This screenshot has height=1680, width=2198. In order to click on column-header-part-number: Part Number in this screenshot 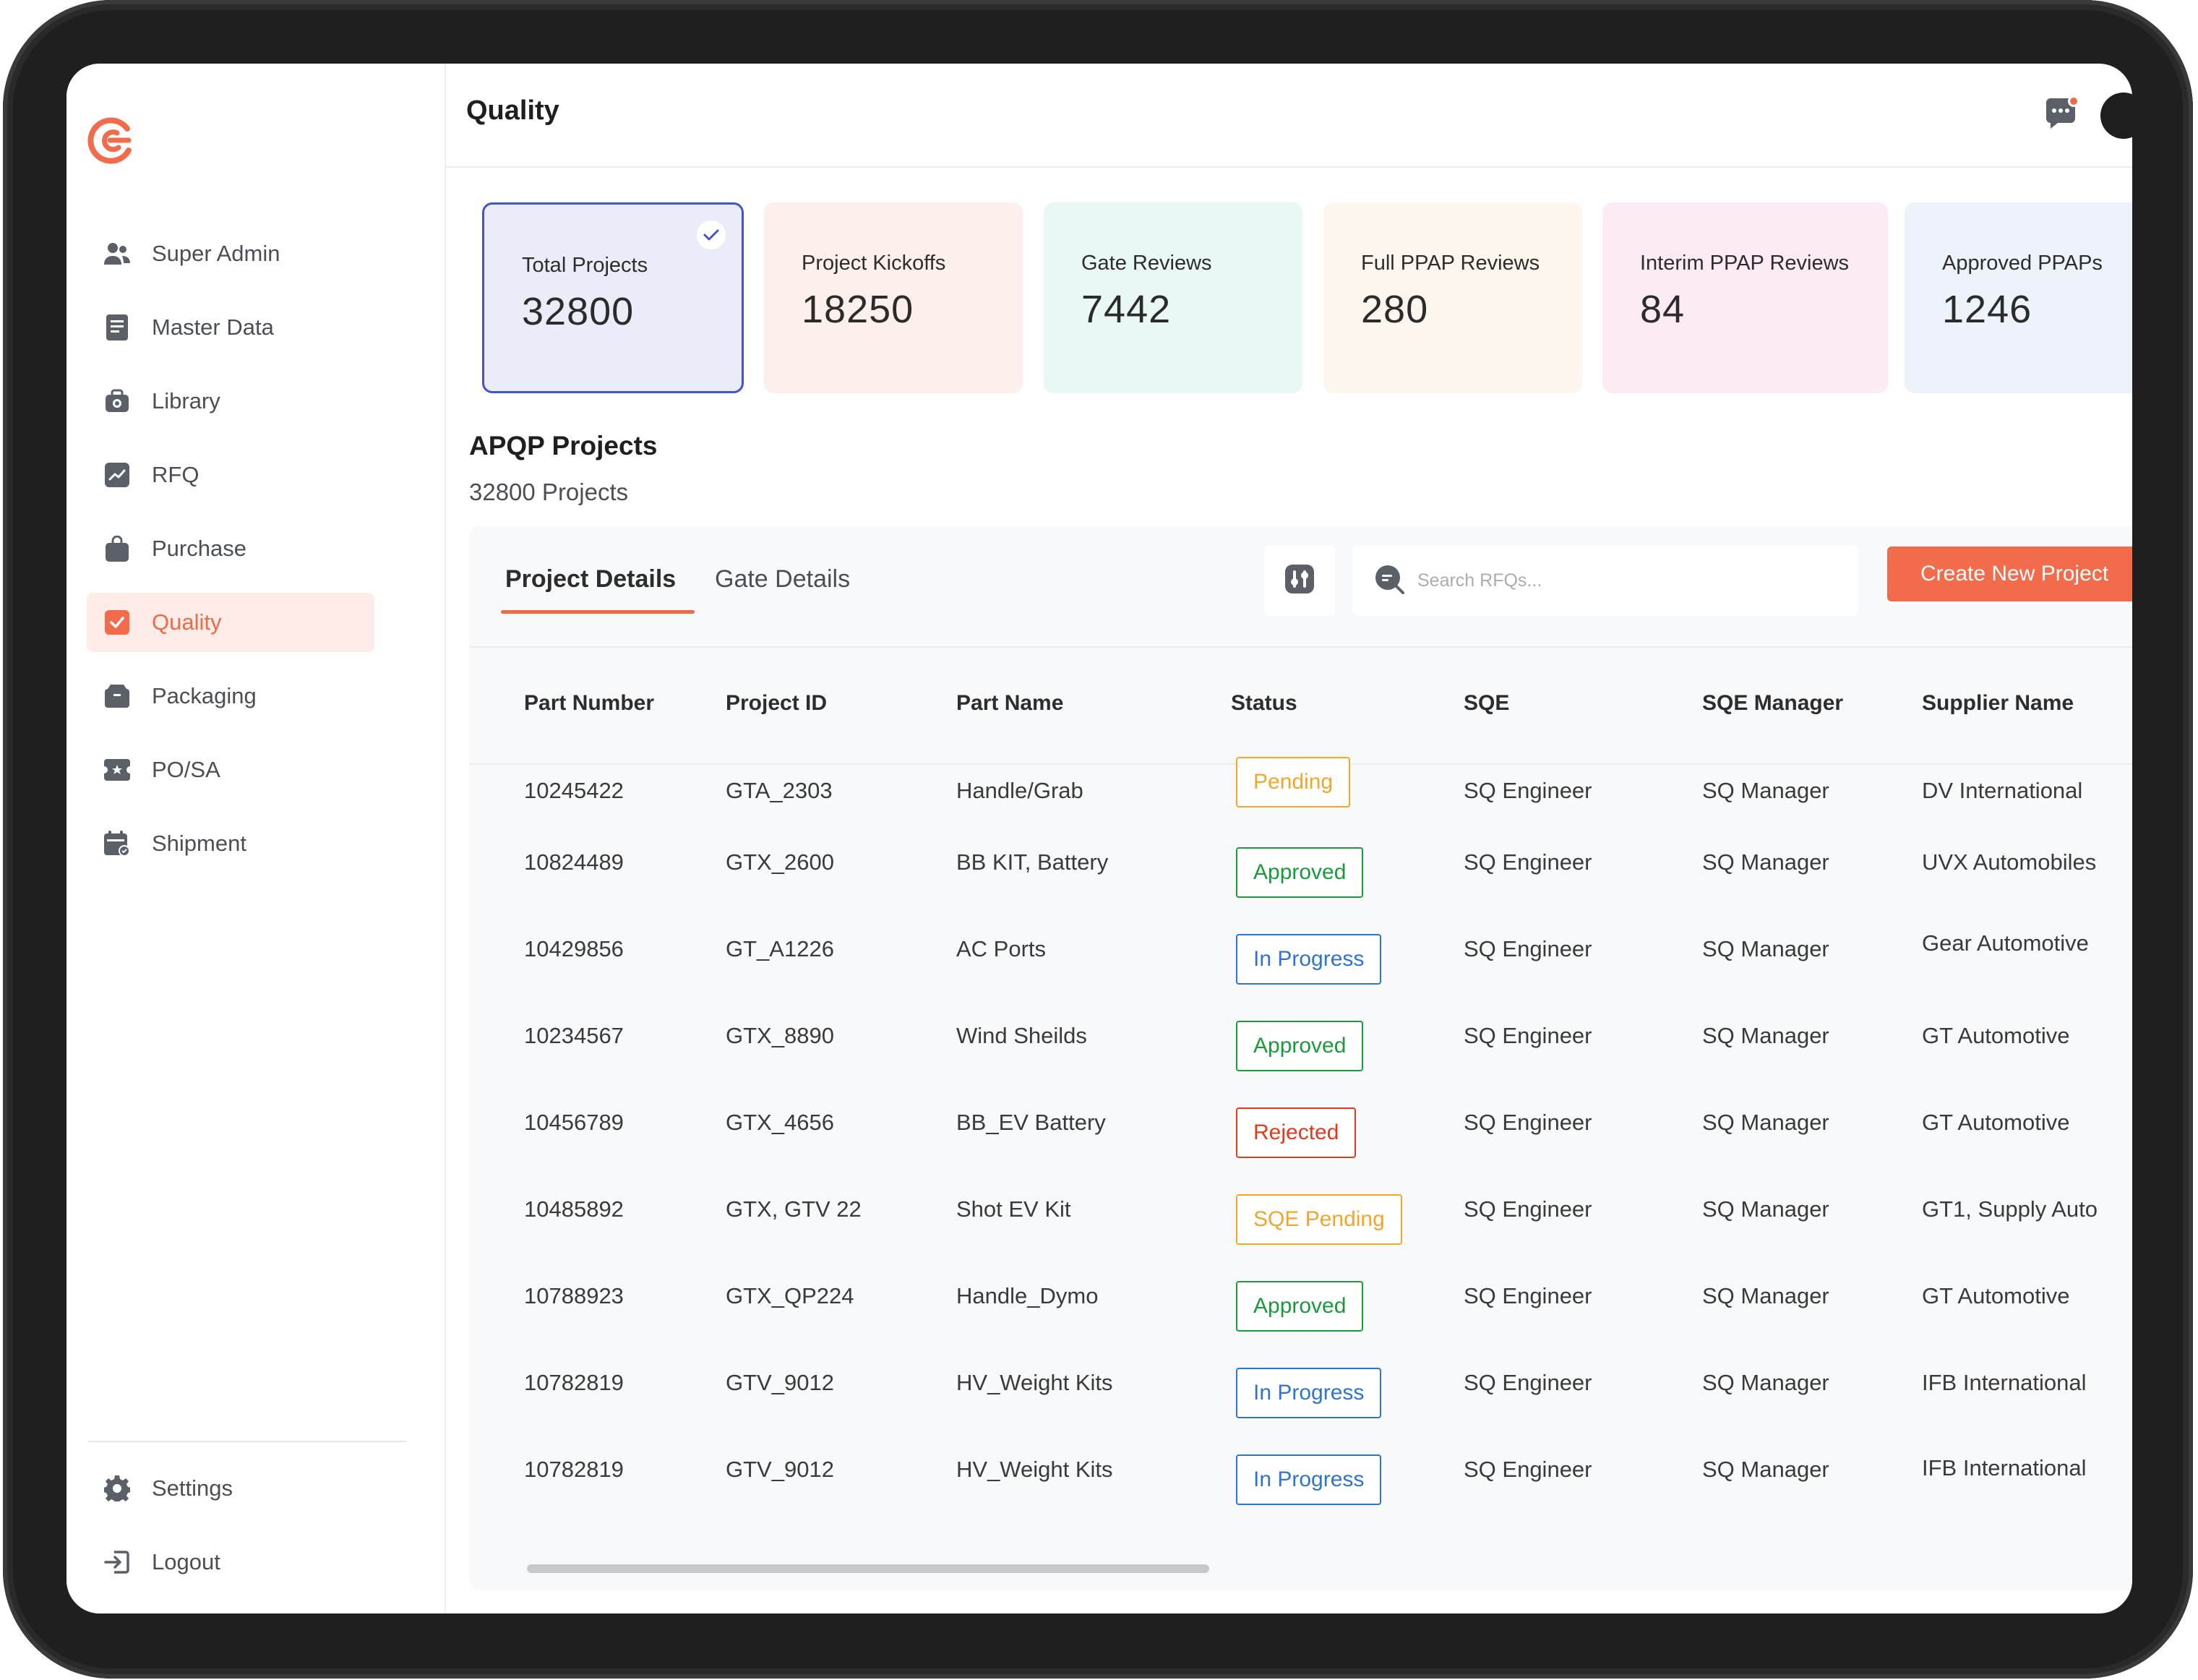, I will do `click(589, 703)`.